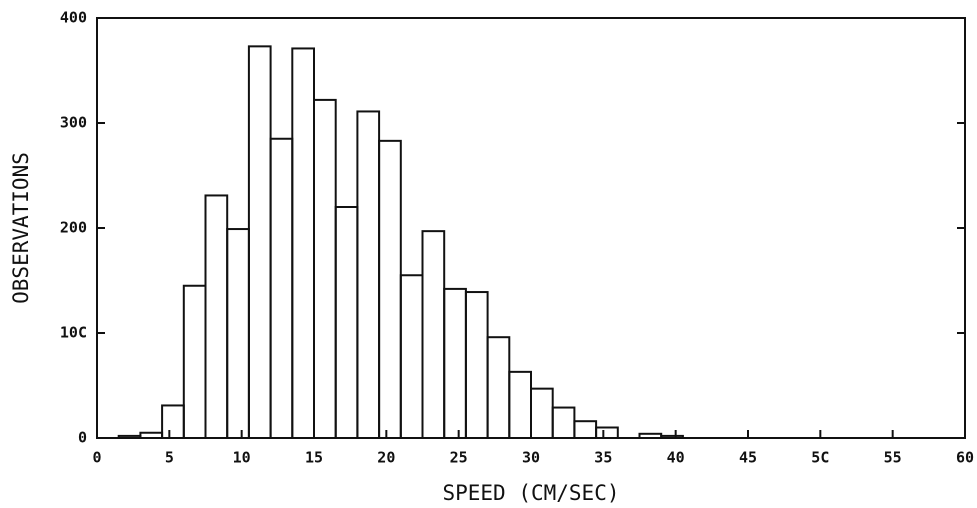 The height and width of the screenshot is (508, 977). I want to click on y-axis-title: OBSERVATIONS, so click(21, 228).